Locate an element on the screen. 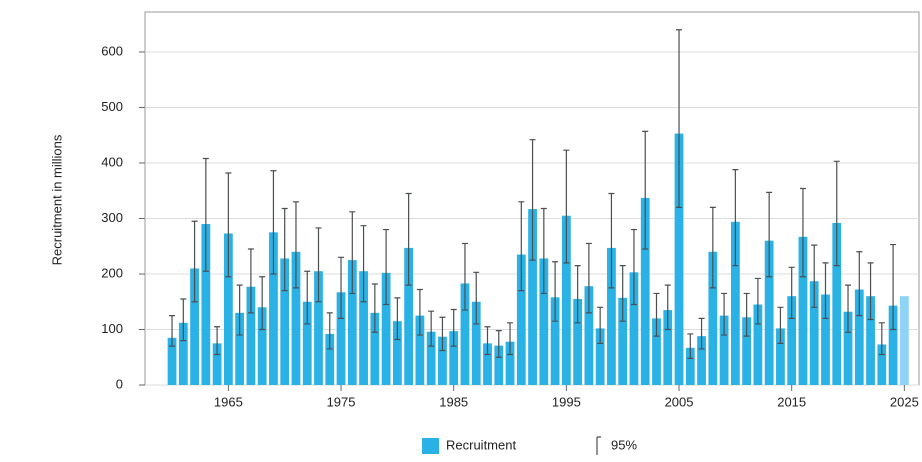  y-axis-title: Recruitment in millions is located at coordinates (56, 199).